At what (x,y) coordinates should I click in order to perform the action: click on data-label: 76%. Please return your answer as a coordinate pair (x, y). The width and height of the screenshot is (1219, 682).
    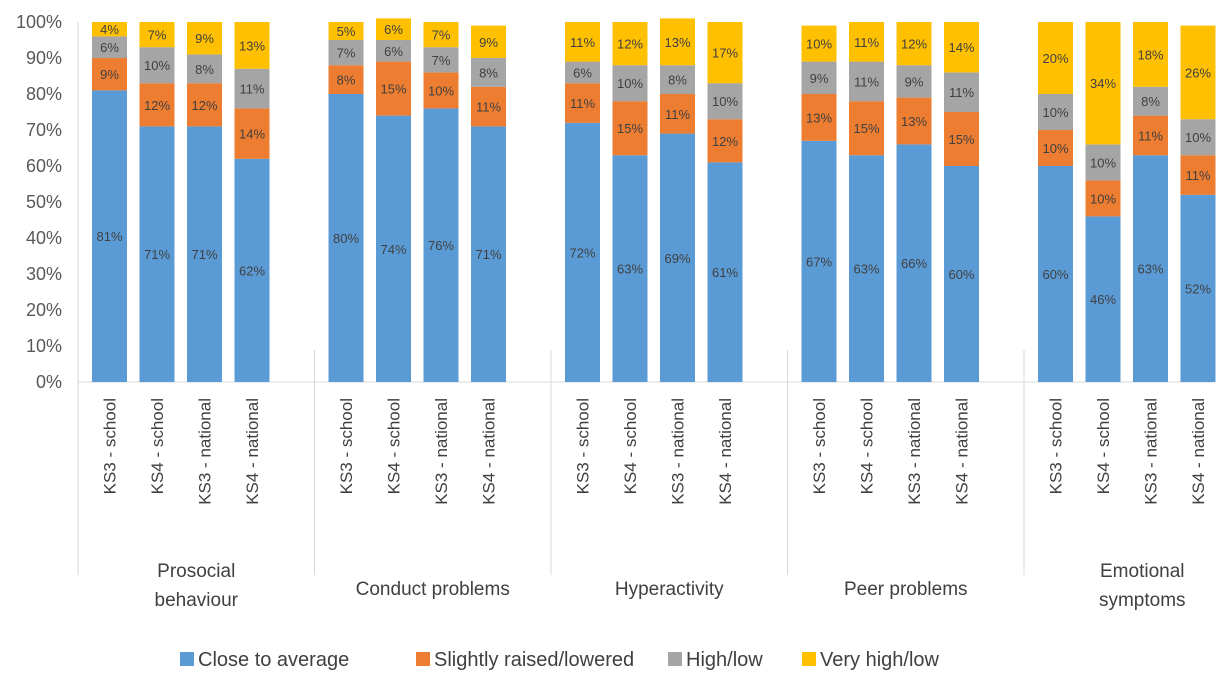
    Looking at the image, I should click on (441, 245).